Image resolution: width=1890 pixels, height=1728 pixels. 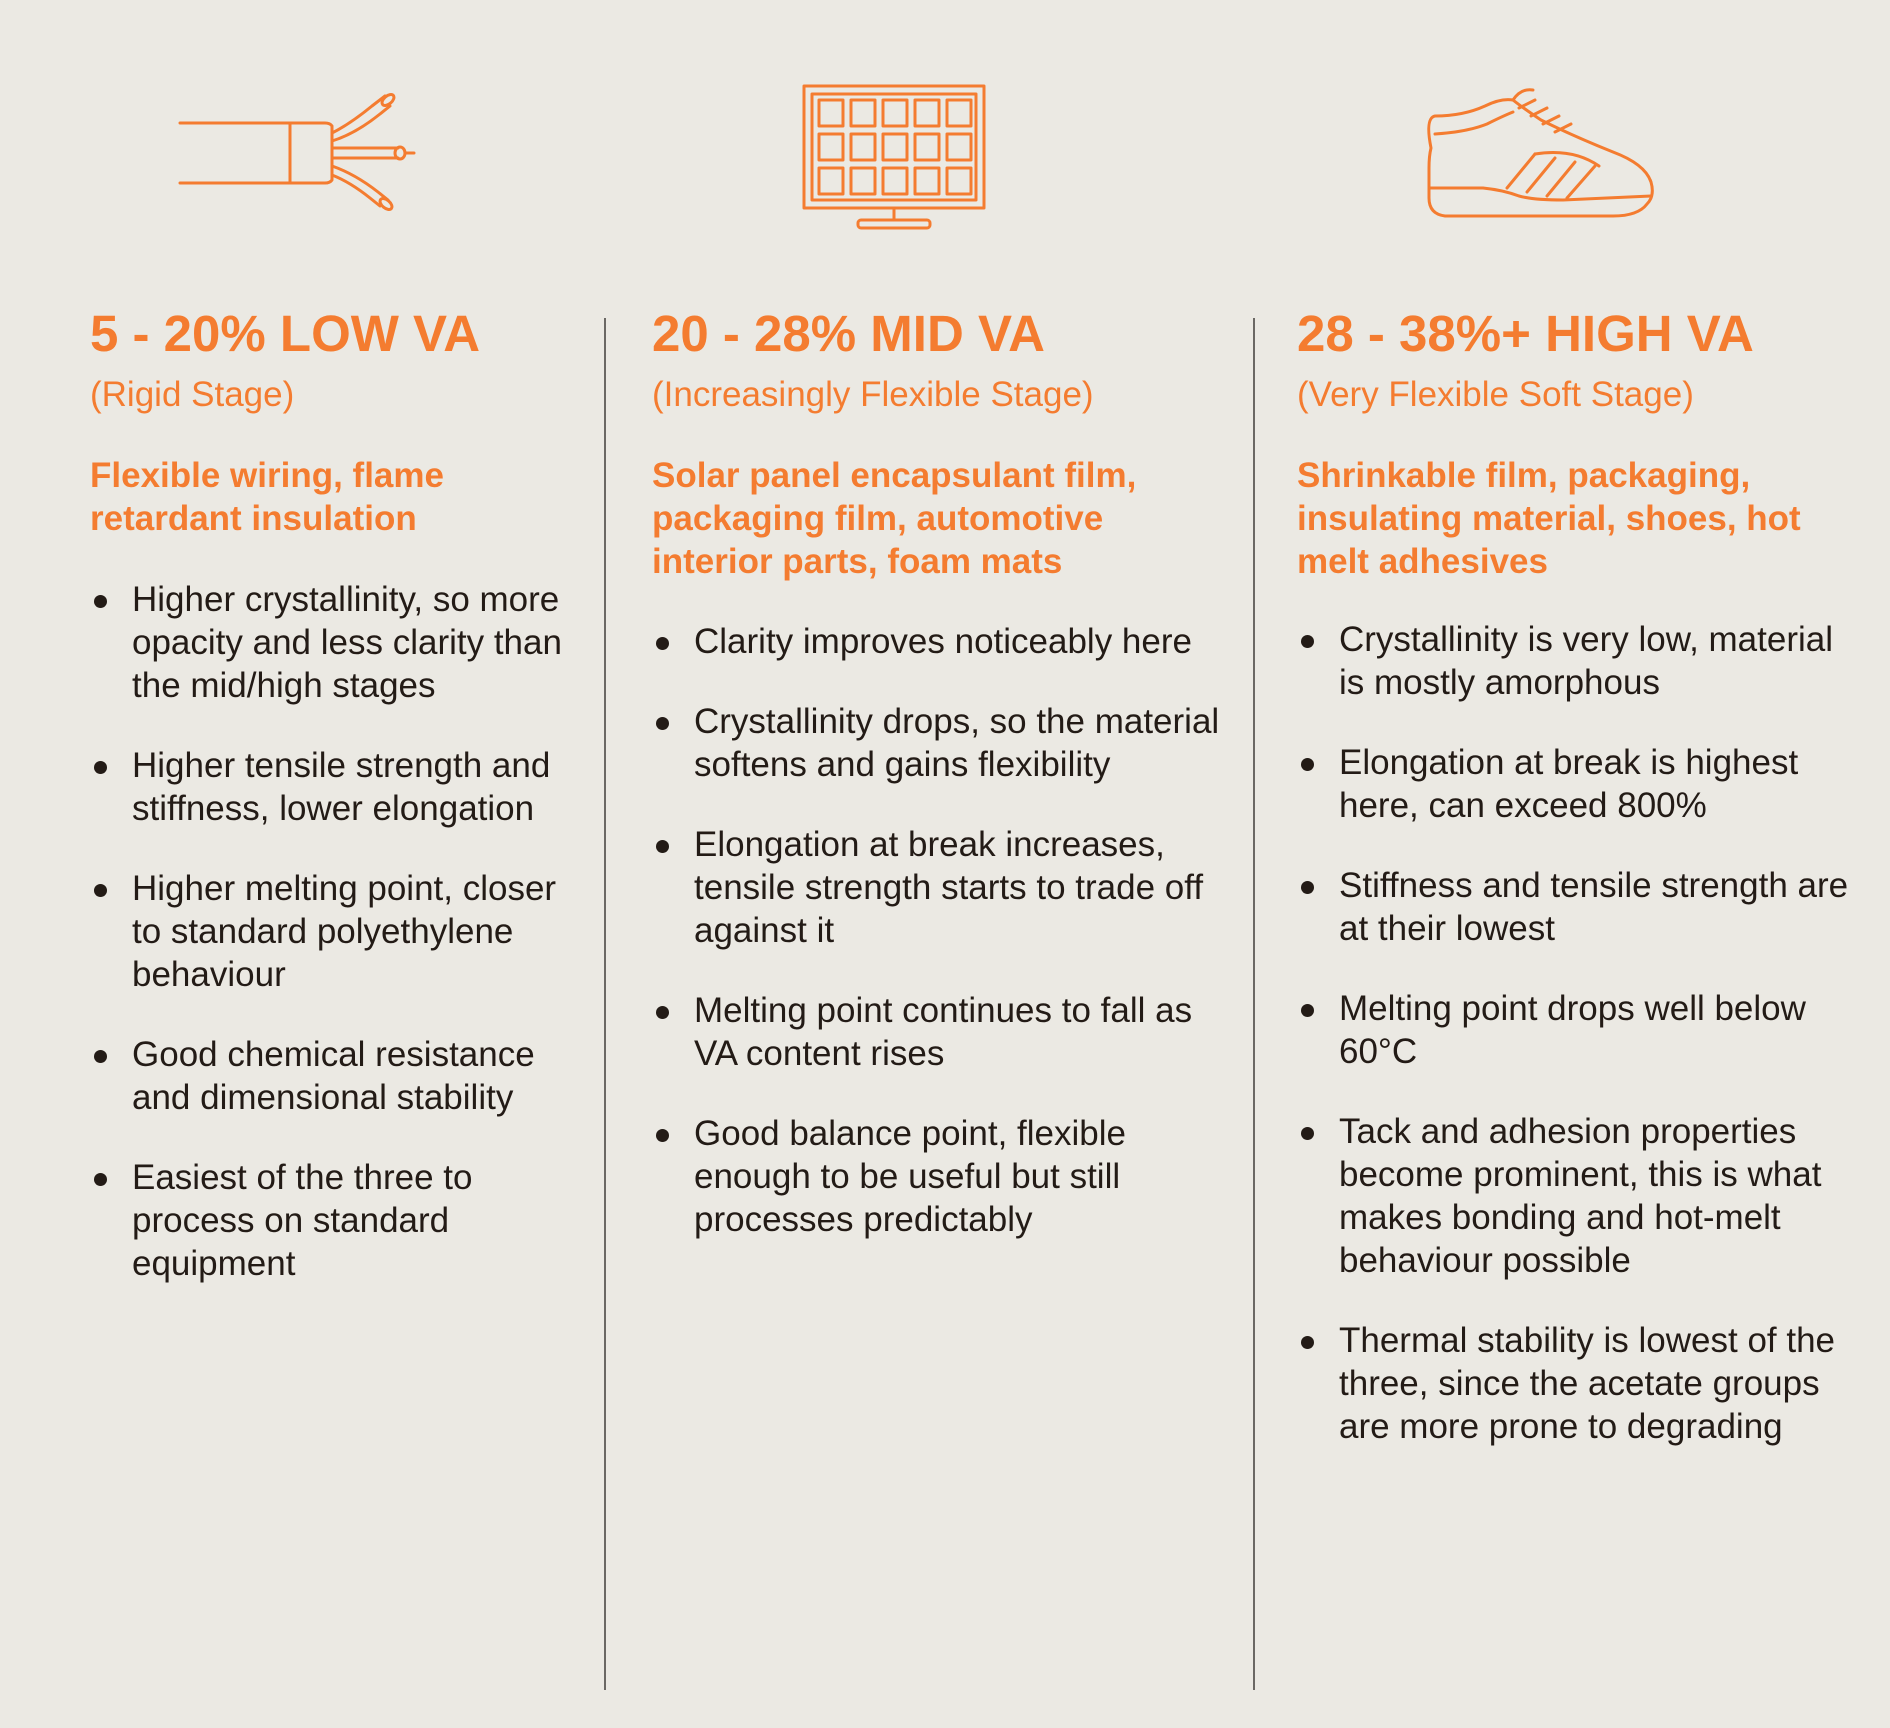 What do you see at coordinates (1495, 394) in the screenshot?
I see `column-subheading: (Very Flexible Soft Stage)` at bounding box center [1495, 394].